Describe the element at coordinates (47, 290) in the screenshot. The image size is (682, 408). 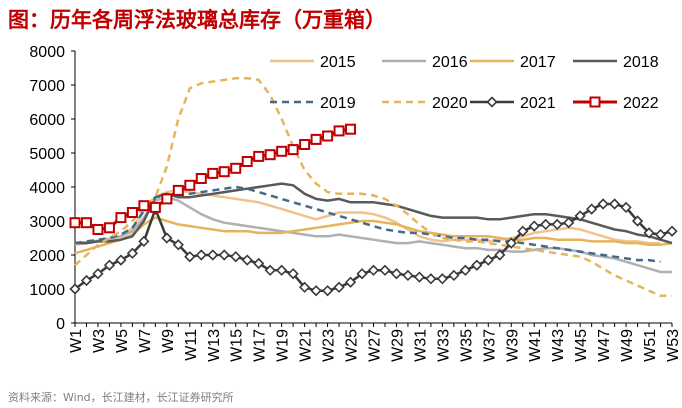
I see `y-tick-label: 1000` at that location.